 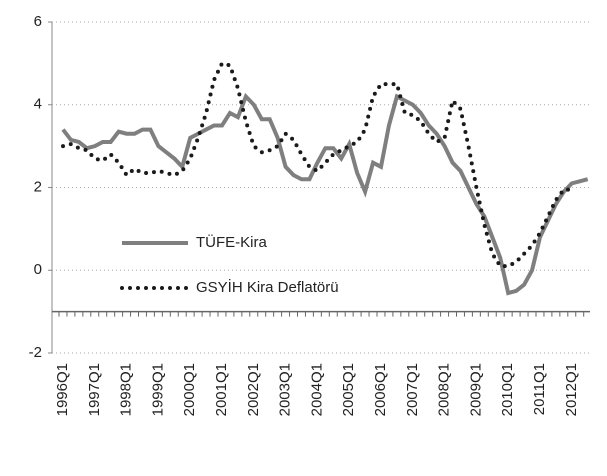 I want to click on y-tick-label: 2, so click(x=38, y=186).